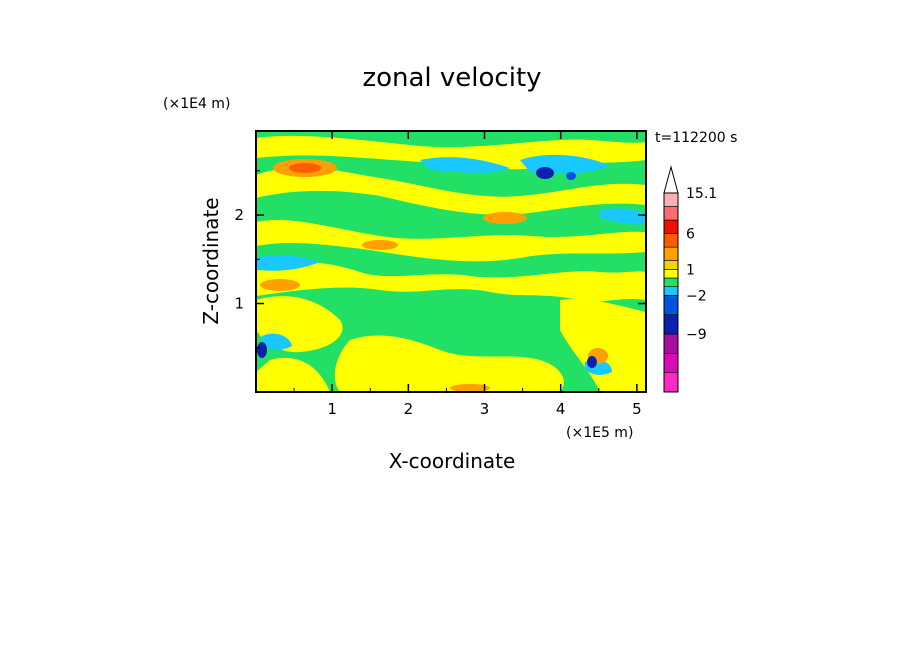 The height and width of the screenshot is (654, 904). I want to click on colorbar-label: 1, so click(690, 270).